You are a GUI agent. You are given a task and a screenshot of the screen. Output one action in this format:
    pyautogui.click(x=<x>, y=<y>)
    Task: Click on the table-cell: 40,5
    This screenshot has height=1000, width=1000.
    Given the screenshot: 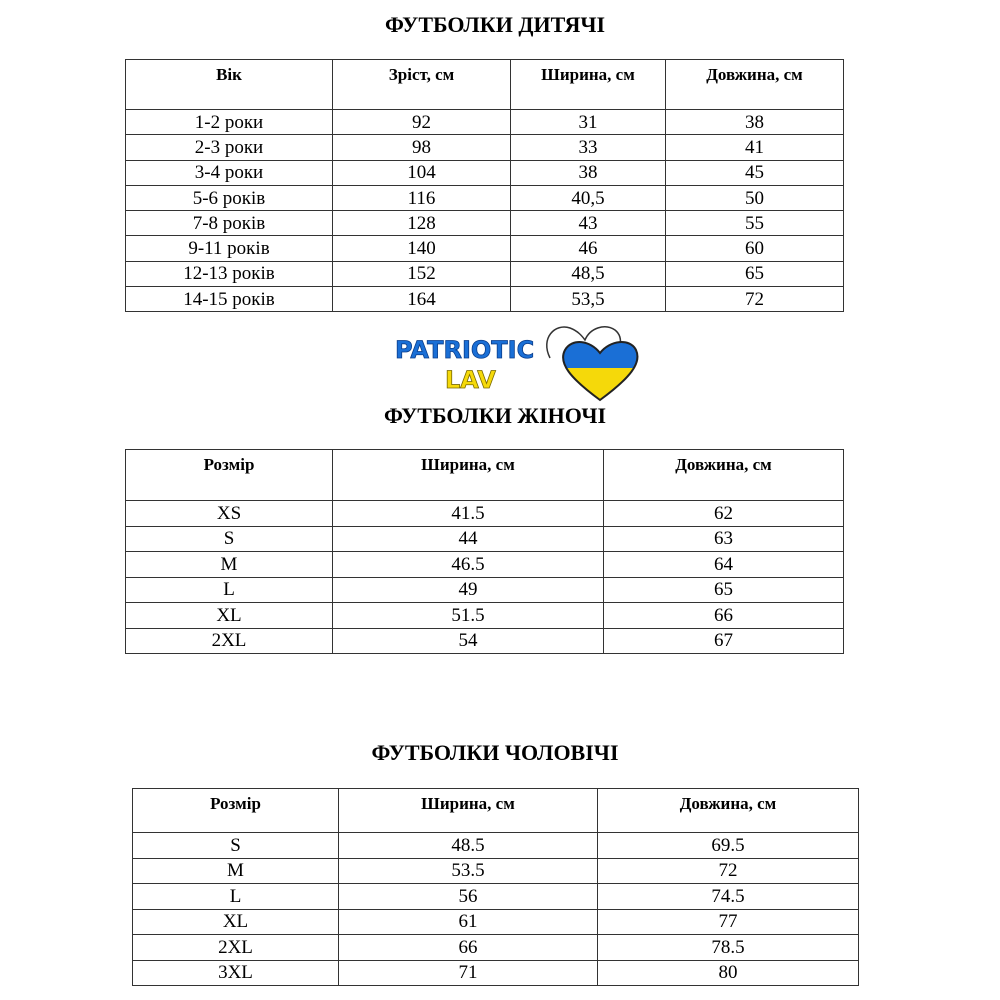 What is the action you would take?
    pyautogui.click(x=588, y=198)
    